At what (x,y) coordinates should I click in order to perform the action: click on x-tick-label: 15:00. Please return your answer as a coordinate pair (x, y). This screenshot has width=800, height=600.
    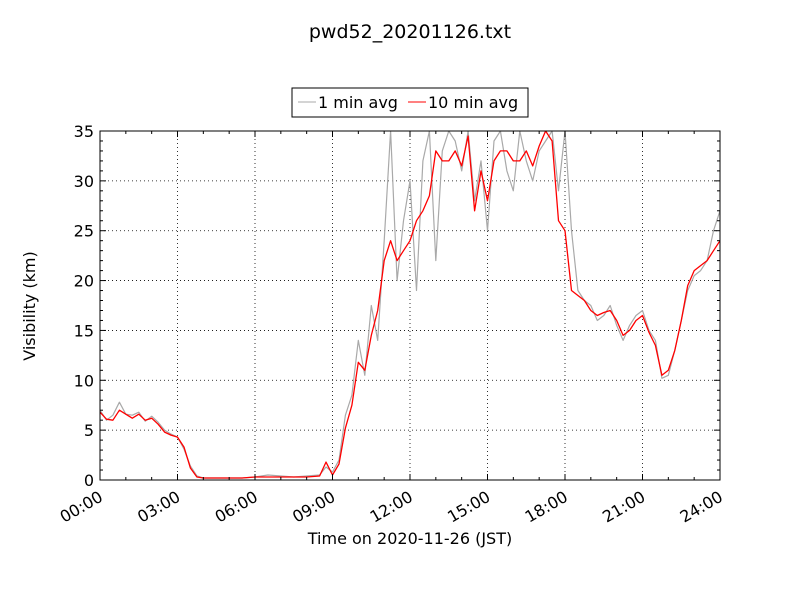
    Looking at the image, I should click on (468, 507).